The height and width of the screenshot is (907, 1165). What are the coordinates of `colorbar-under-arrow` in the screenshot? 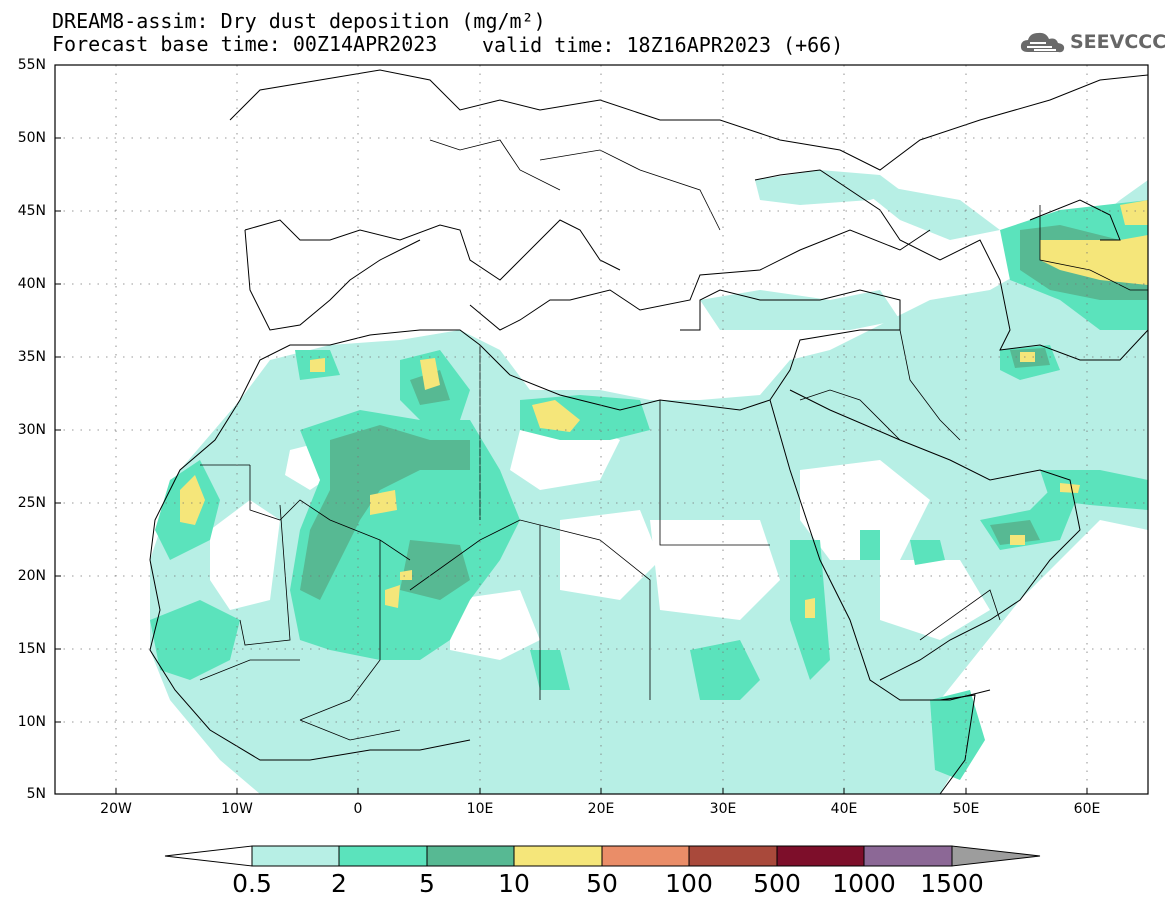 It's located at (208, 856).